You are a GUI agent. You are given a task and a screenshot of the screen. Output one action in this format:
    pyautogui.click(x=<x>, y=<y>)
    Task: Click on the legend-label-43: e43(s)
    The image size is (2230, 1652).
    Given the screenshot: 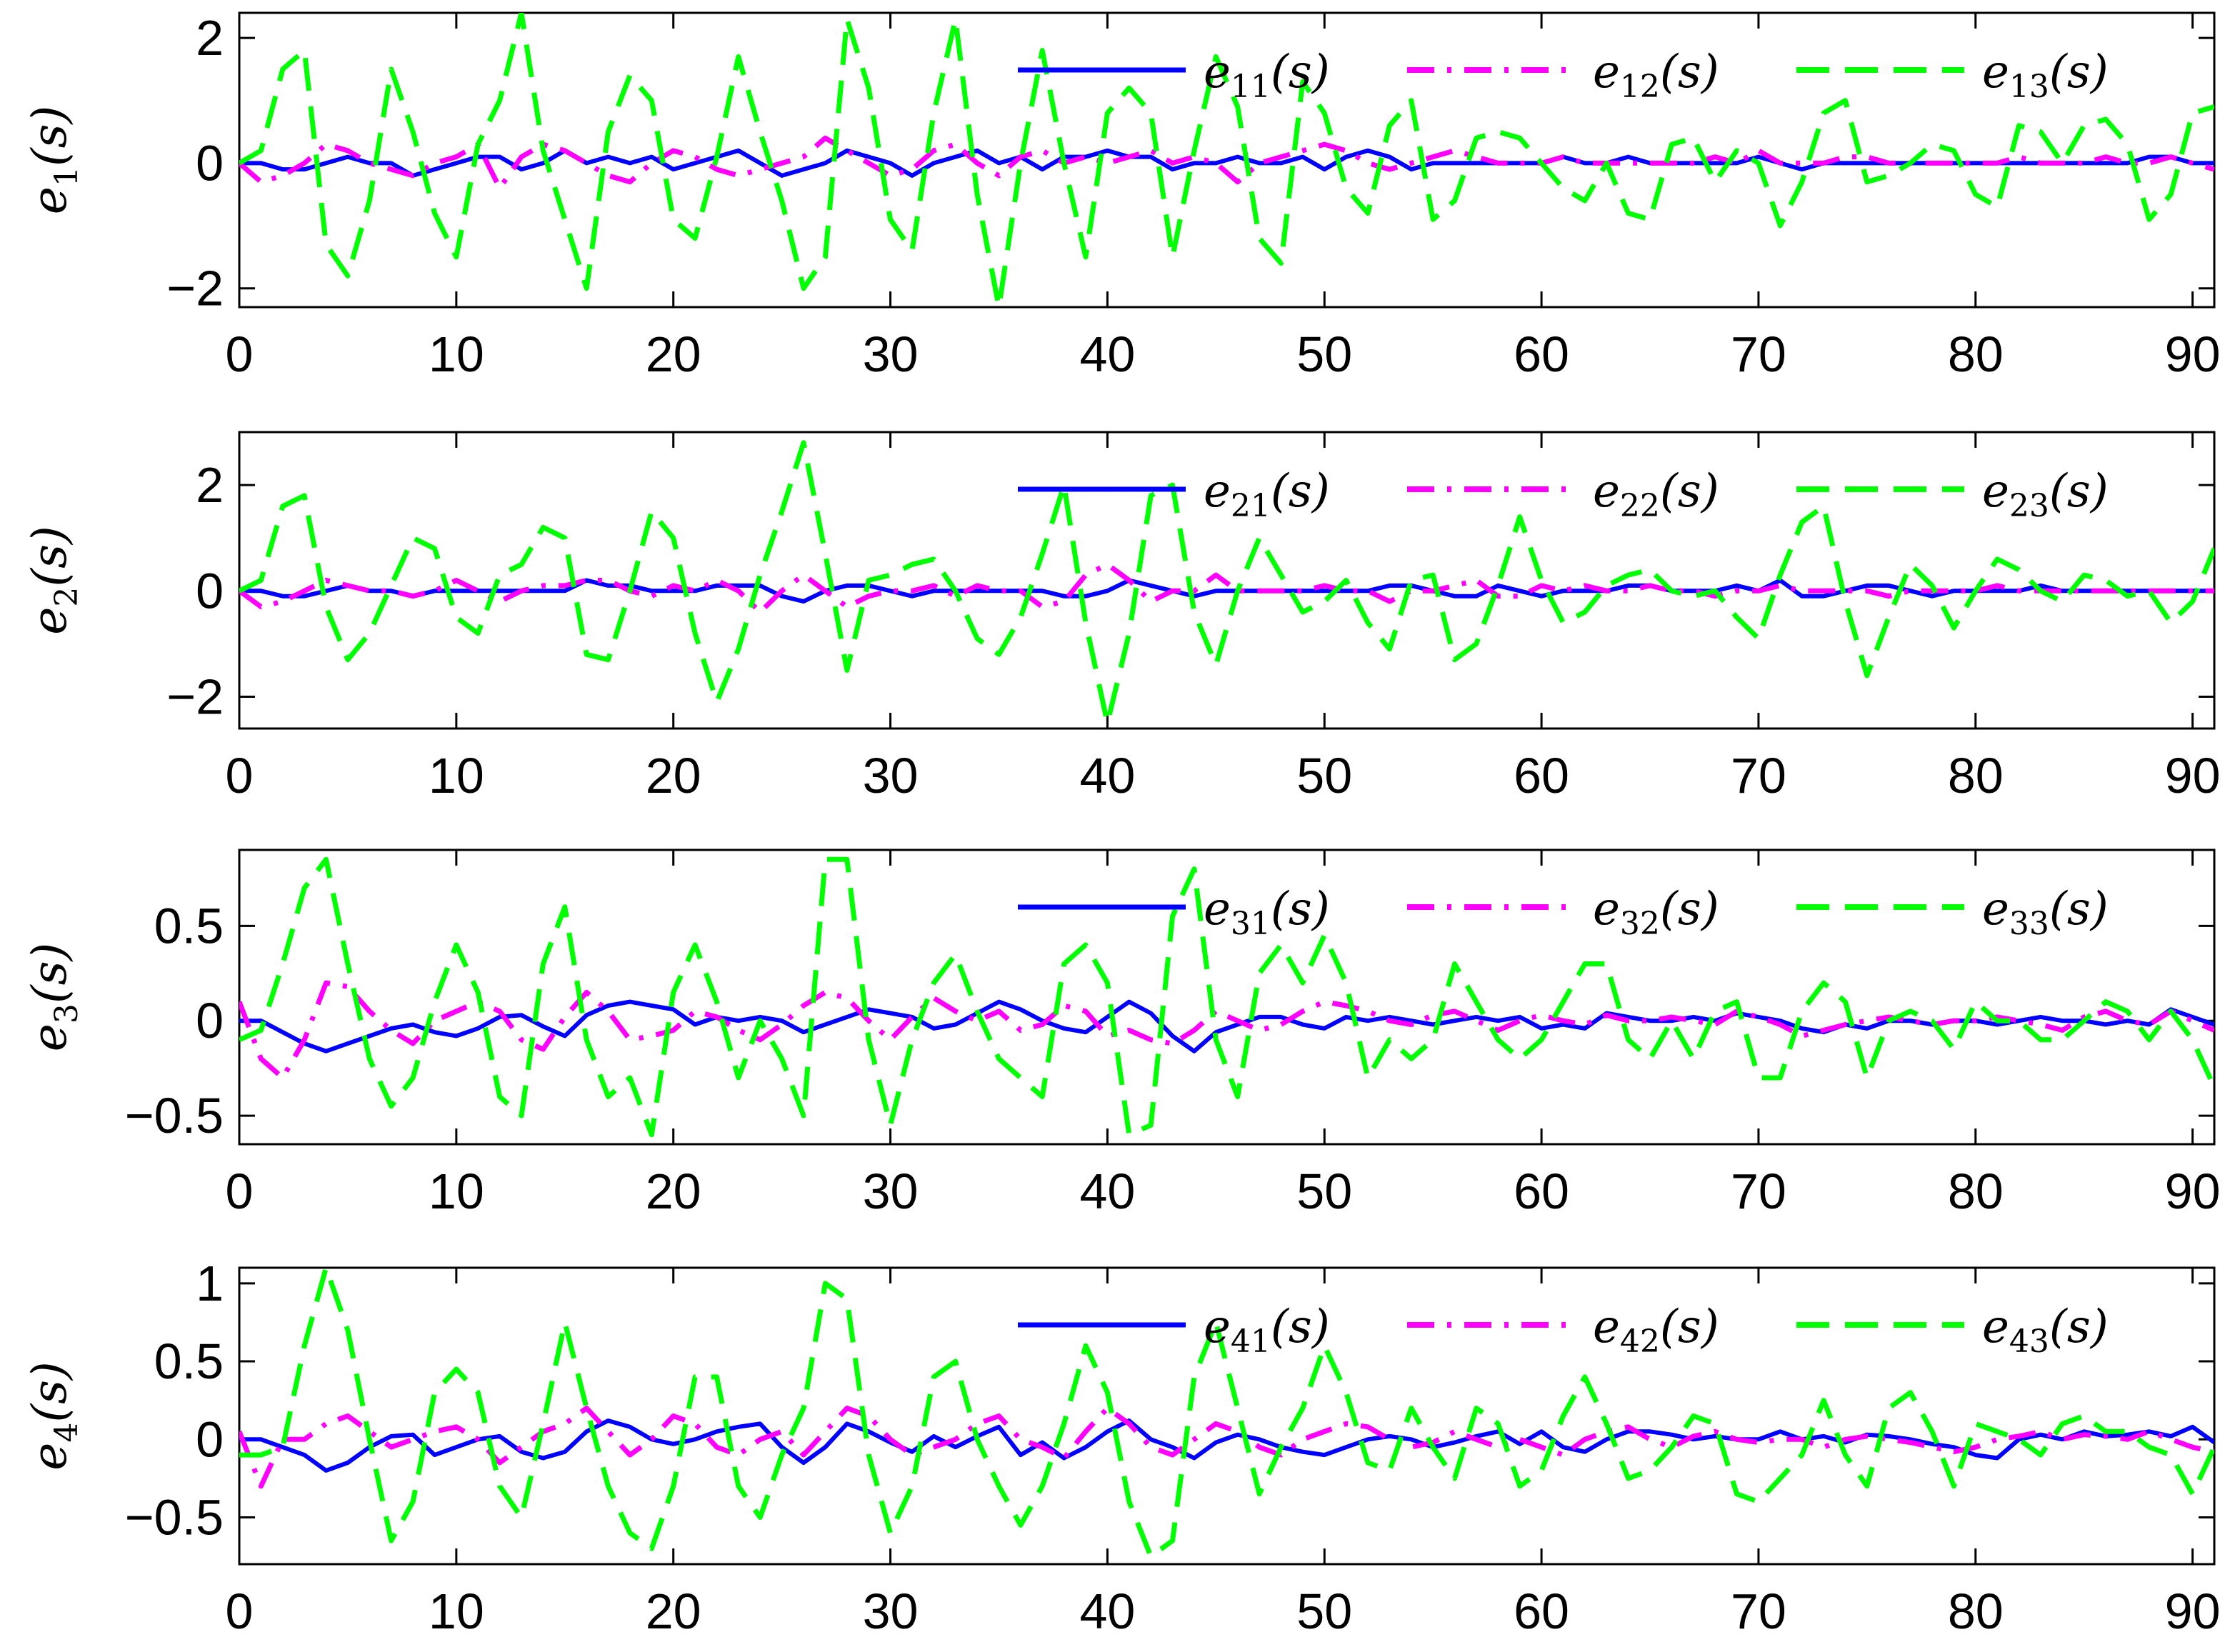 What is the action you would take?
    pyautogui.click(x=2045, y=1331)
    